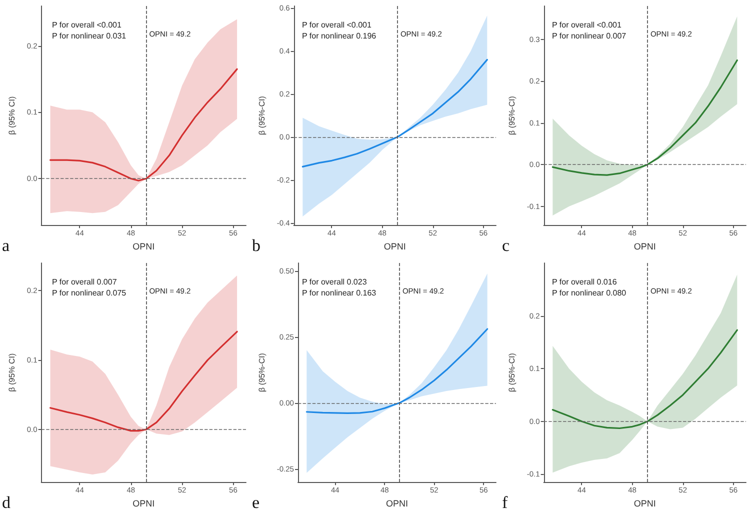 The image size is (750, 513). What do you see at coordinates (505, 502) in the screenshot?
I see `text: f` at bounding box center [505, 502].